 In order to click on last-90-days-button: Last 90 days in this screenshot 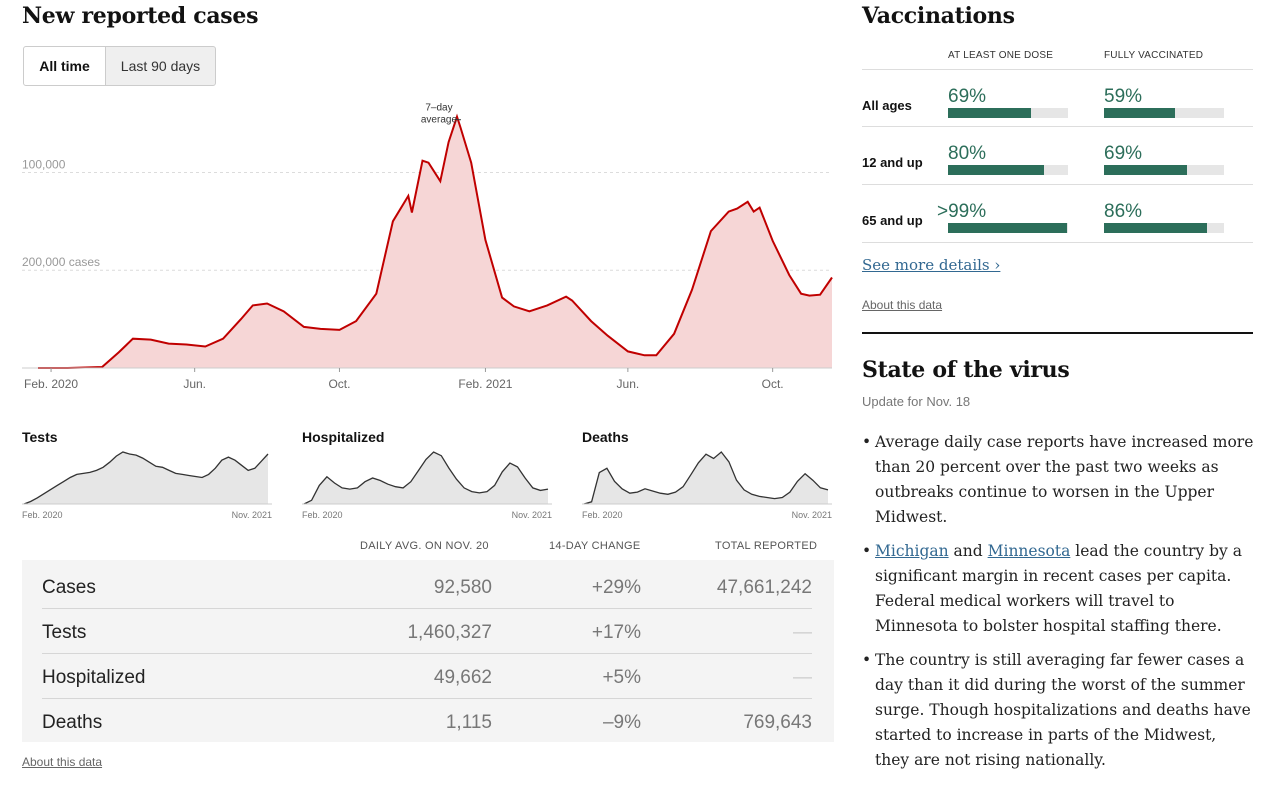, I will do `click(160, 66)`.